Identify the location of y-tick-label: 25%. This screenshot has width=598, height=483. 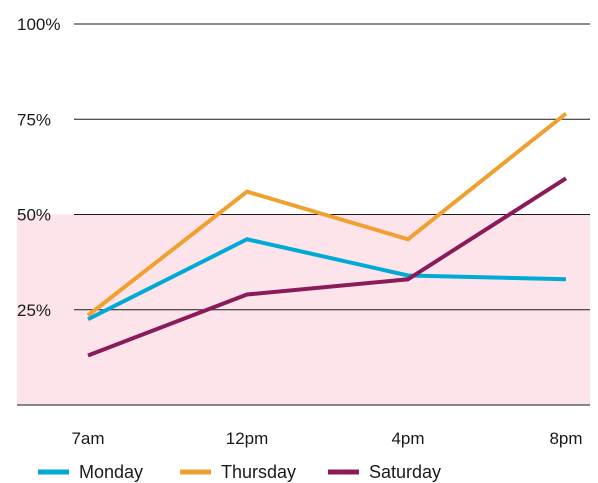
(34, 310).